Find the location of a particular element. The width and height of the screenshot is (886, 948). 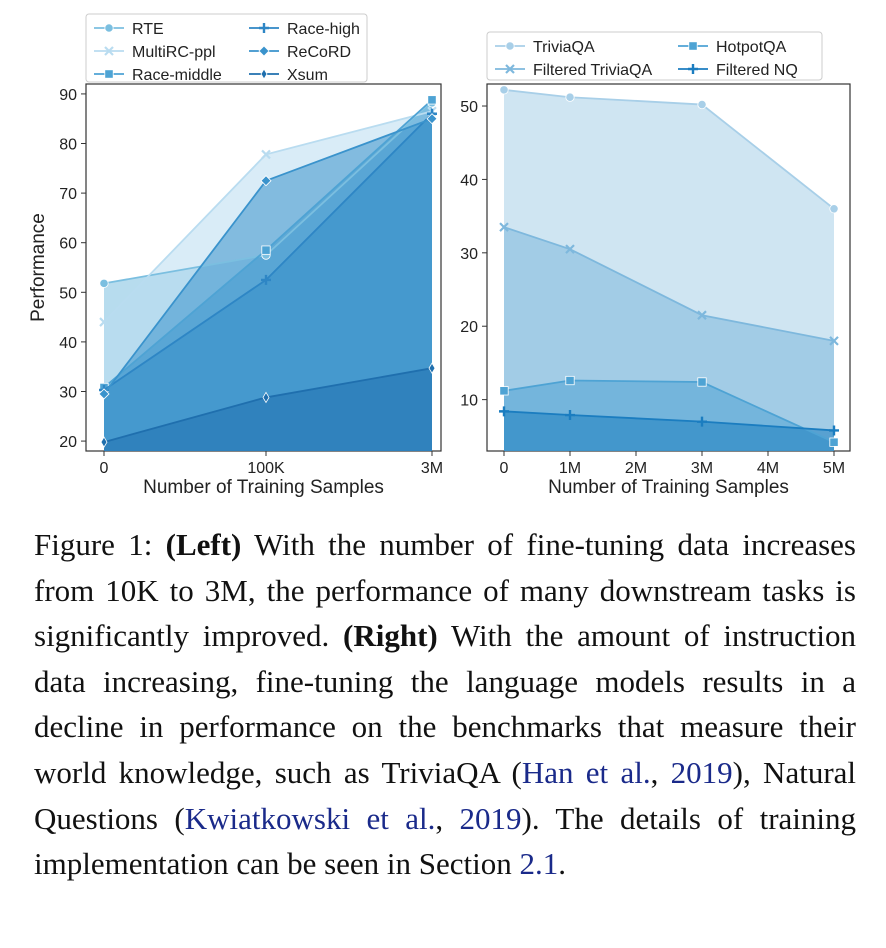

legend-label-2: HotpotQA is located at coordinates (751, 47).